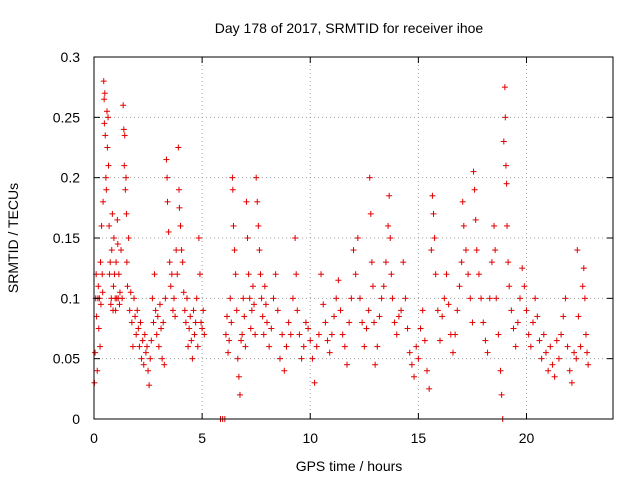  What do you see at coordinates (310, 438) in the screenshot?
I see `x-tick-label: 10` at bounding box center [310, 438].